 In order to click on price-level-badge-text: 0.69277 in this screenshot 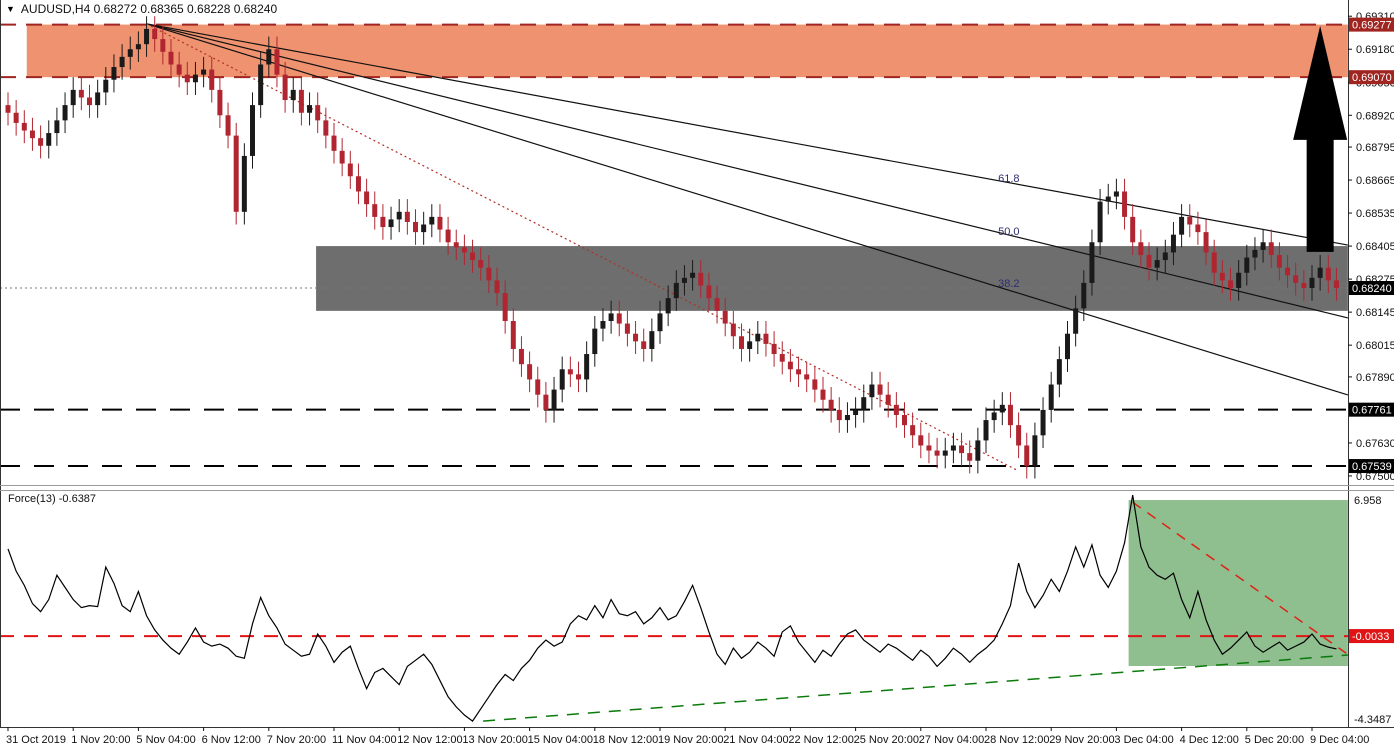, I will do `click(1372, 26)`.